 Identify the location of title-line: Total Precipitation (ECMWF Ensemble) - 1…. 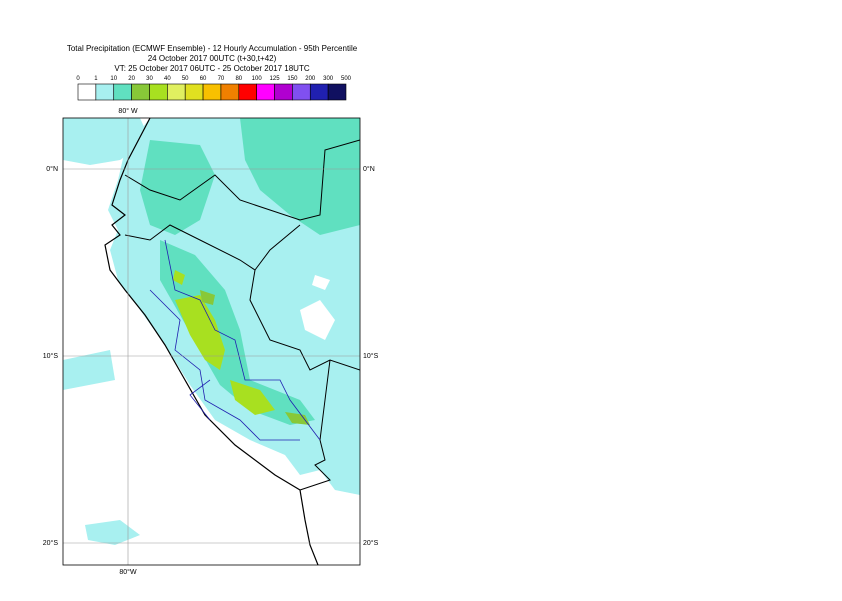
(212, 48).